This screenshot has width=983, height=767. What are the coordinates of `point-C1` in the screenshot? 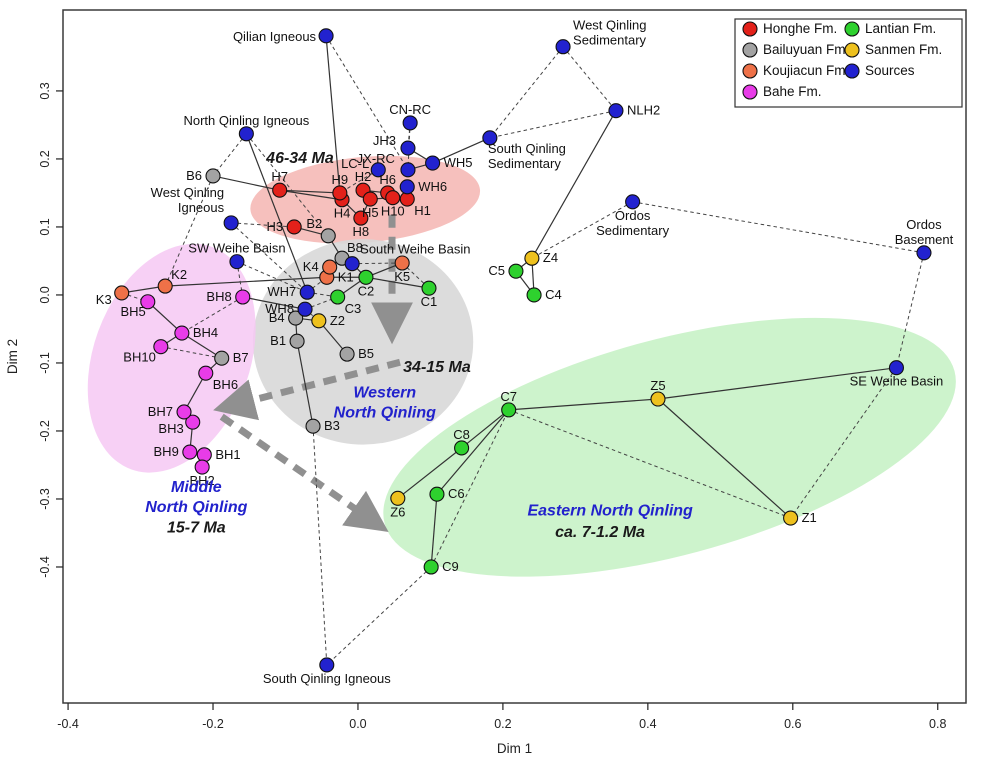 It's located at (429, 288).